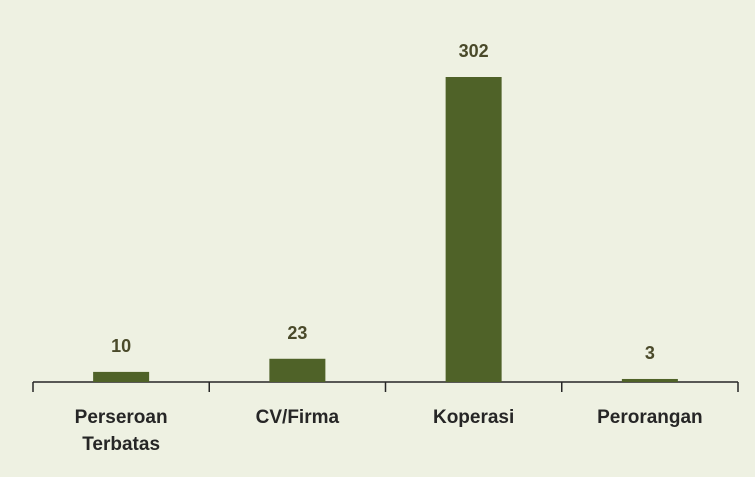 The width and height of the screenshot is (755, 477). Describe the element at coordinates (297, 333) in the screenshot. I see `data-label: 23` at that location.